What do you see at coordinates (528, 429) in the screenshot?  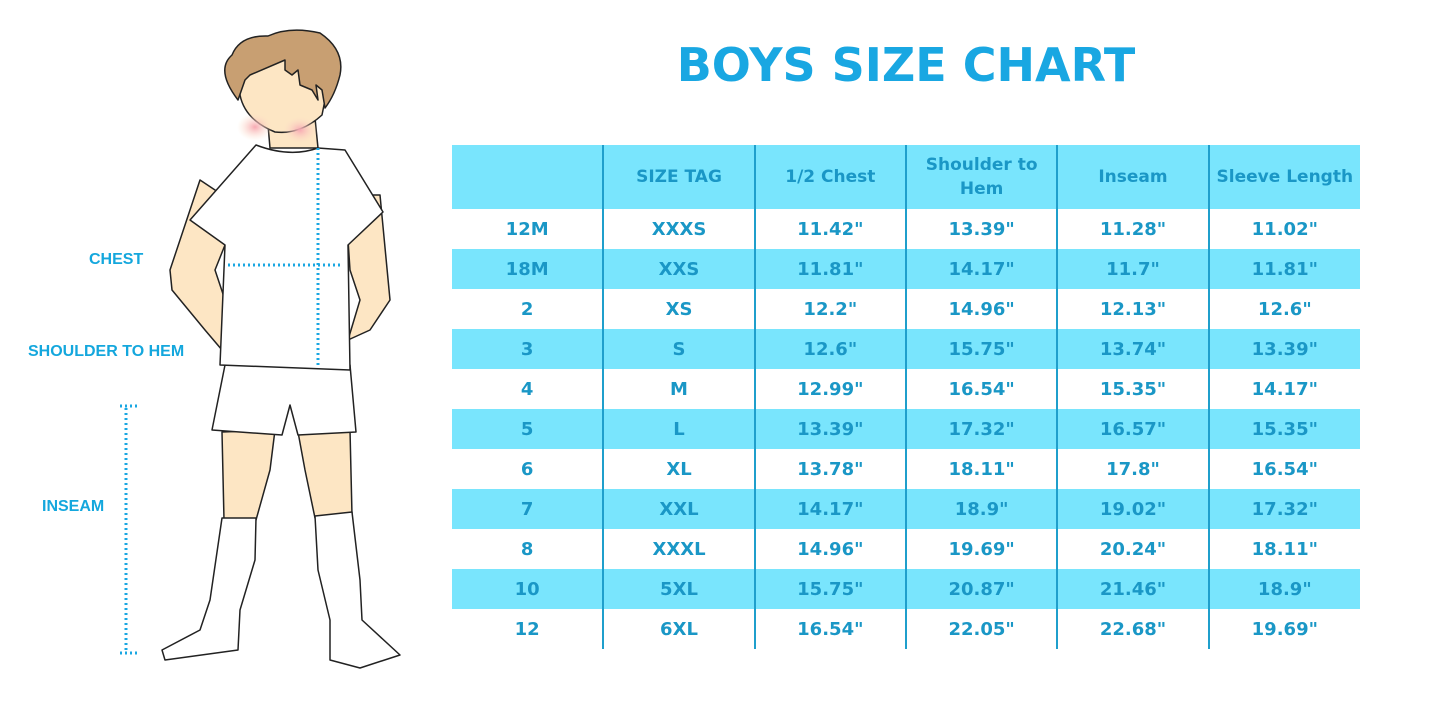 I see `table-cell: 5` at bounding box center [528, 429].